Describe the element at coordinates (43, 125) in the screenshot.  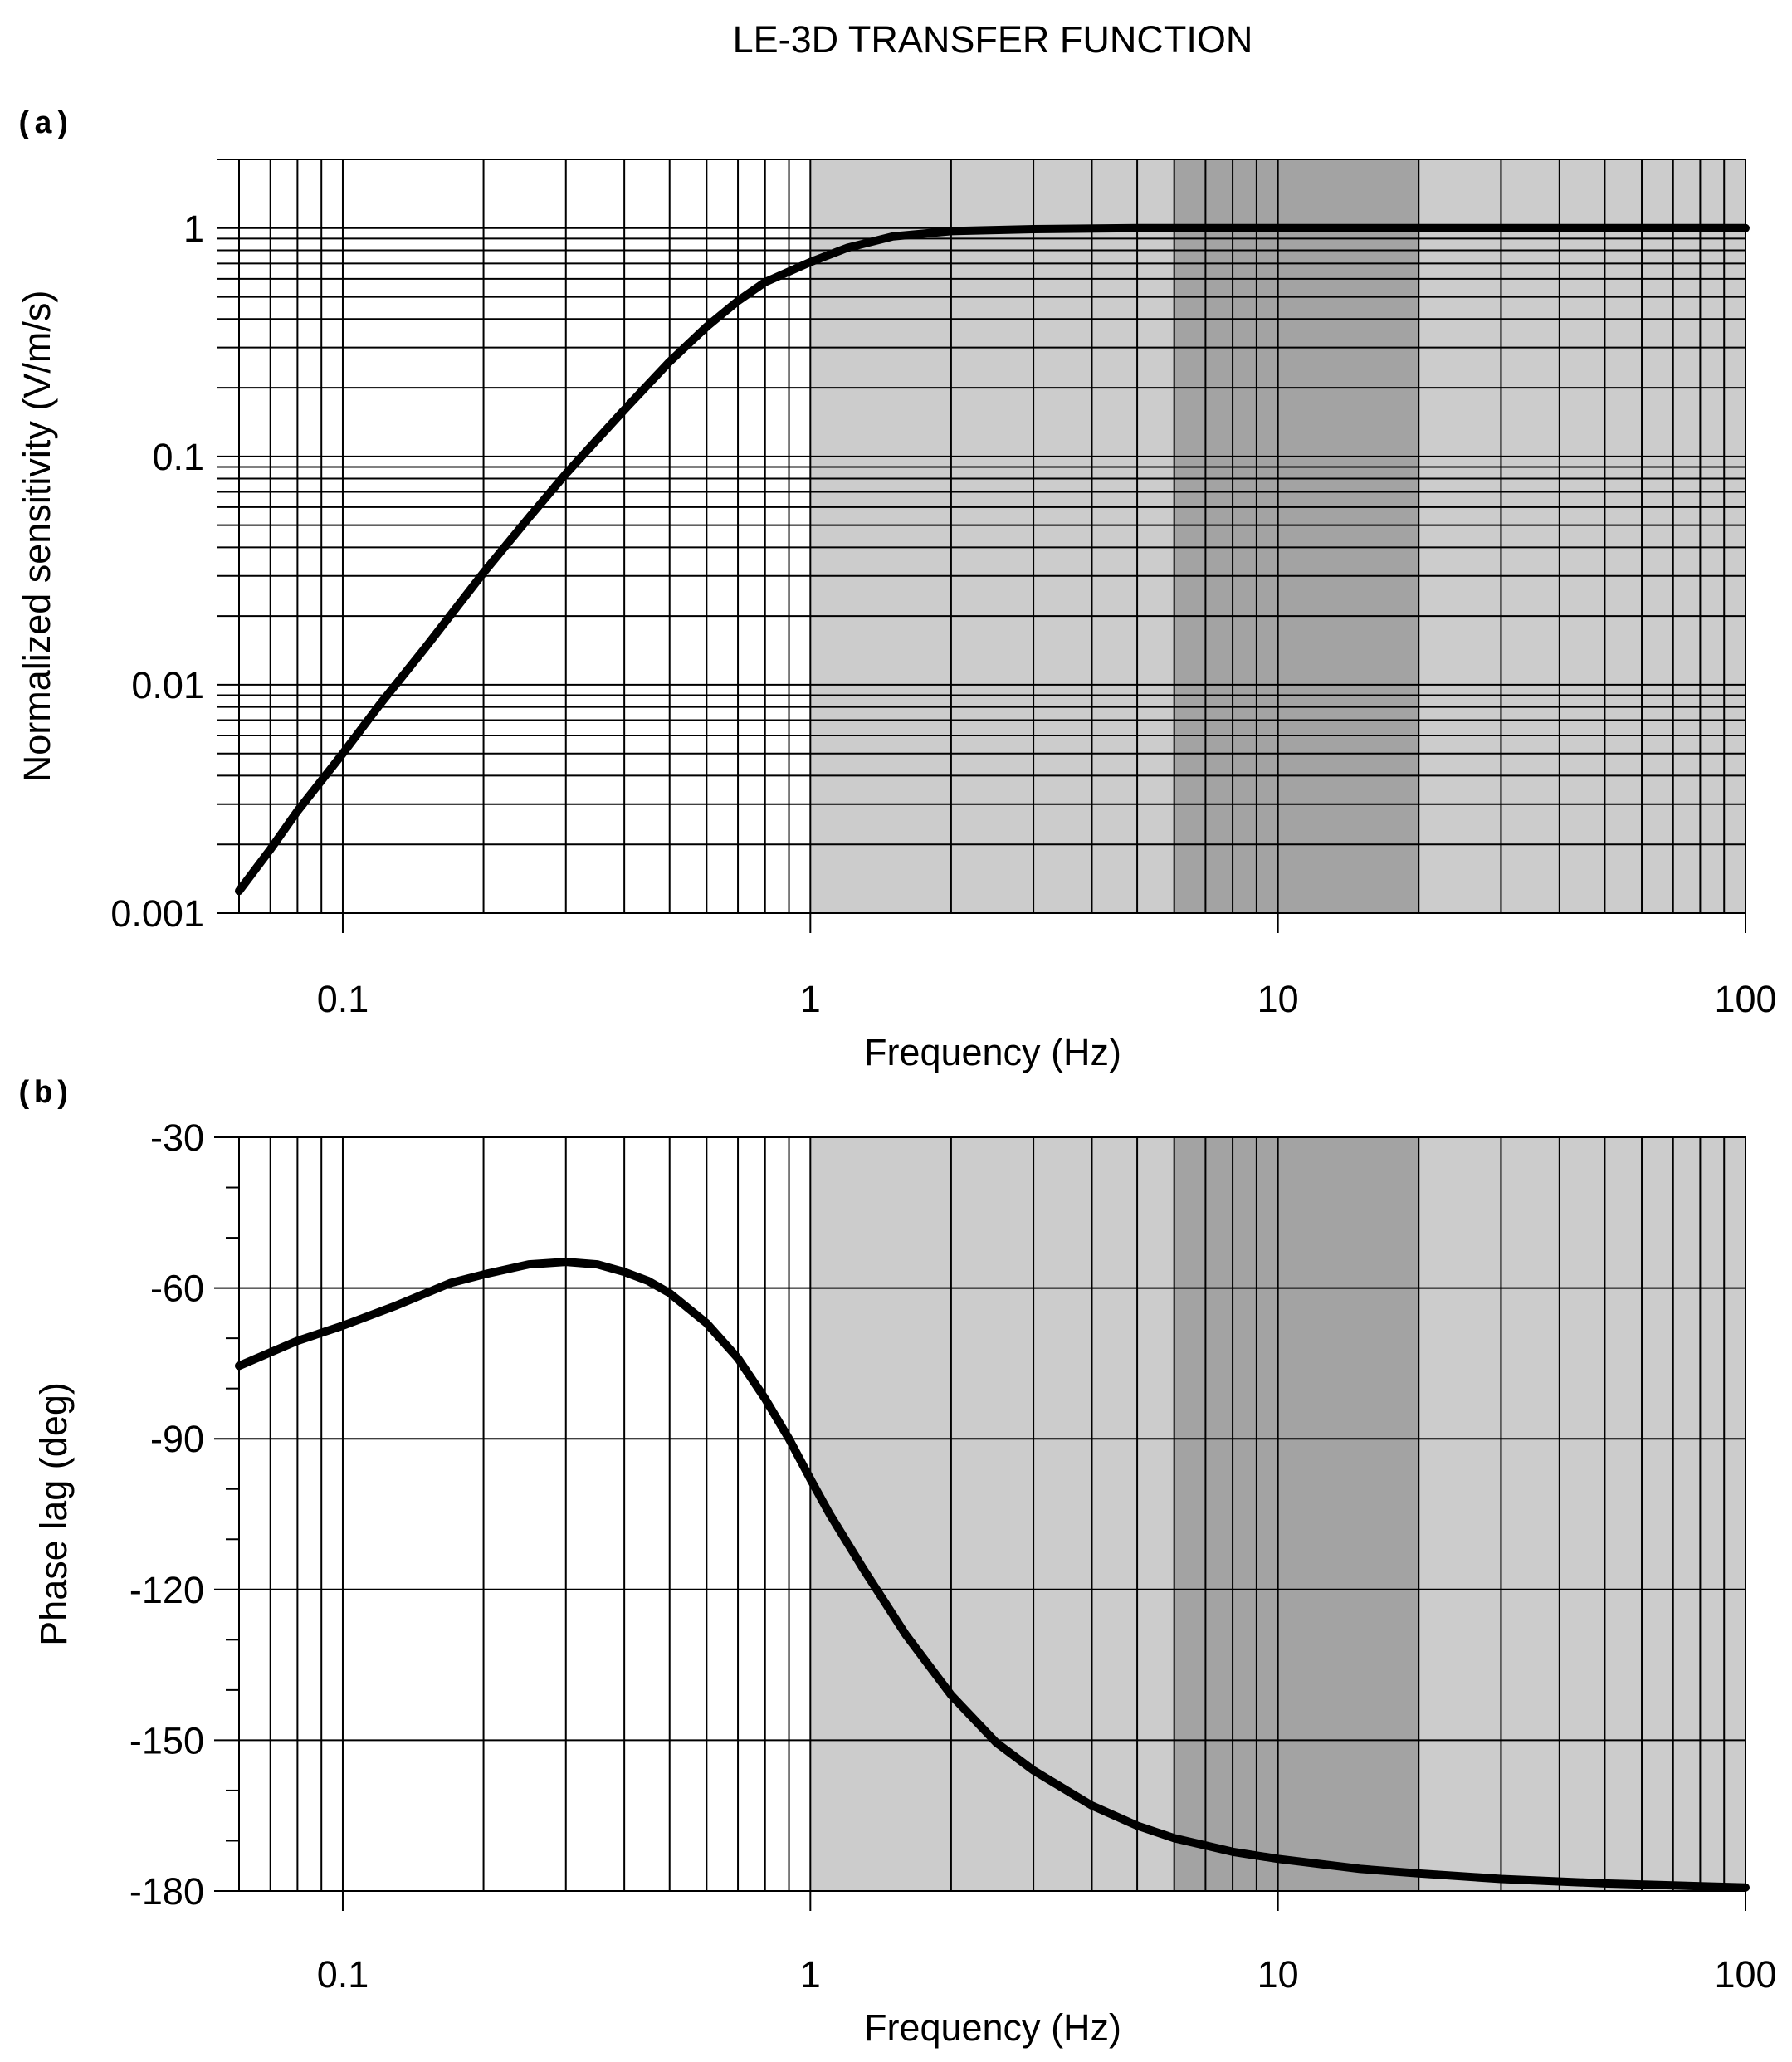
I see `panel-label-a: (a)` at that location.